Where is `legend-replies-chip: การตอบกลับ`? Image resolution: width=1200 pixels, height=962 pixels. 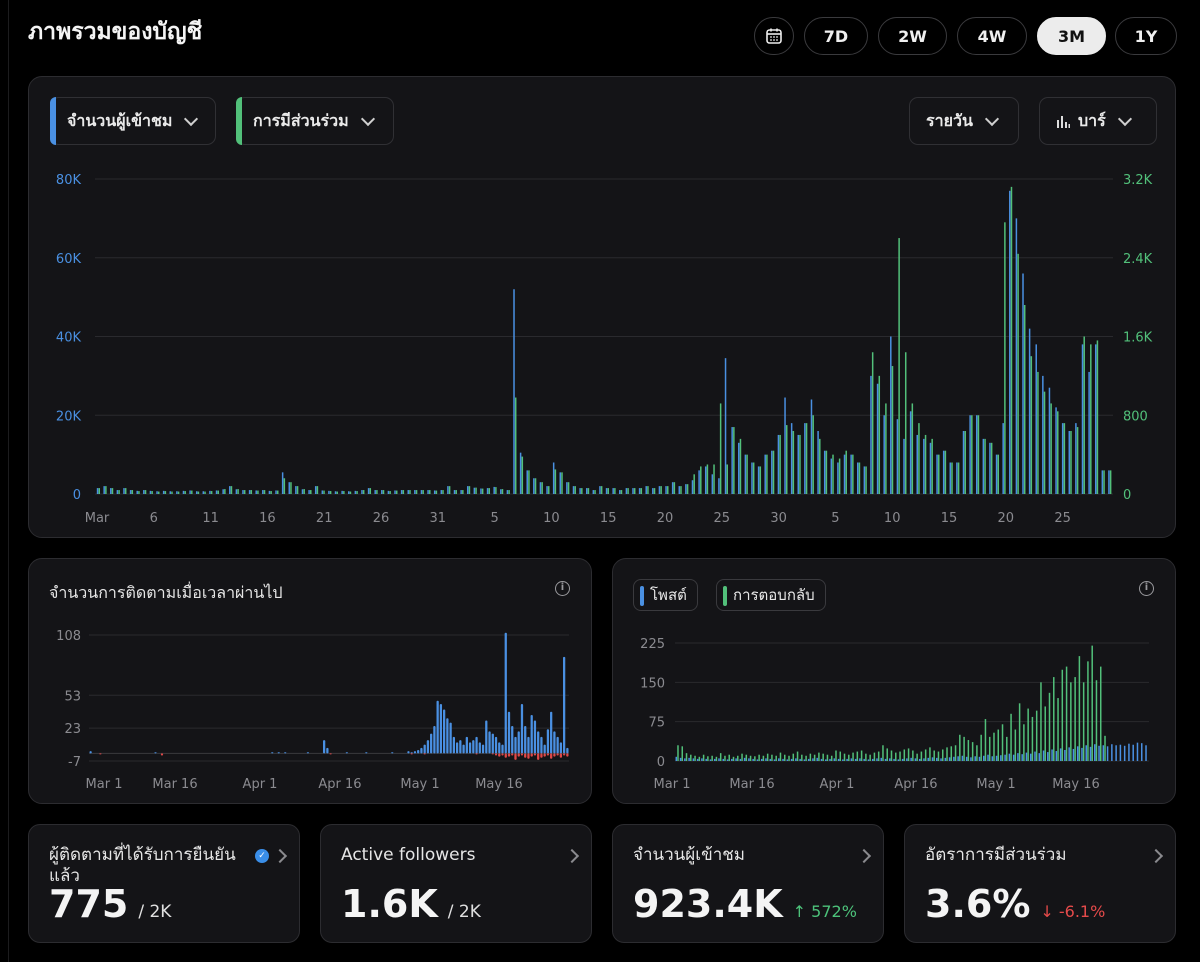 legend-replies-chip: การตอบกลับ is located at coordinates (771, 595).